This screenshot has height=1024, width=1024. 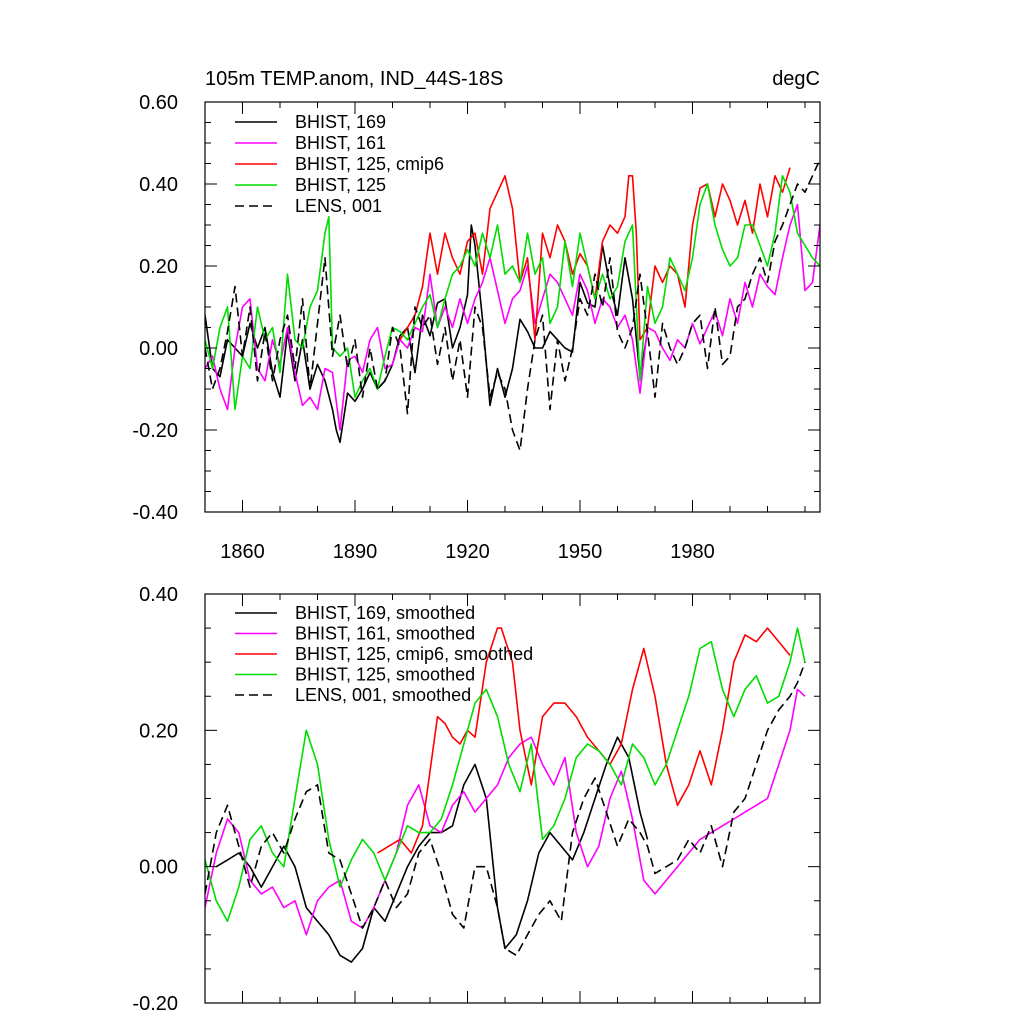 I want to click on legend-label: BHIST, 125, smoothed, so click(x=385, y=675).